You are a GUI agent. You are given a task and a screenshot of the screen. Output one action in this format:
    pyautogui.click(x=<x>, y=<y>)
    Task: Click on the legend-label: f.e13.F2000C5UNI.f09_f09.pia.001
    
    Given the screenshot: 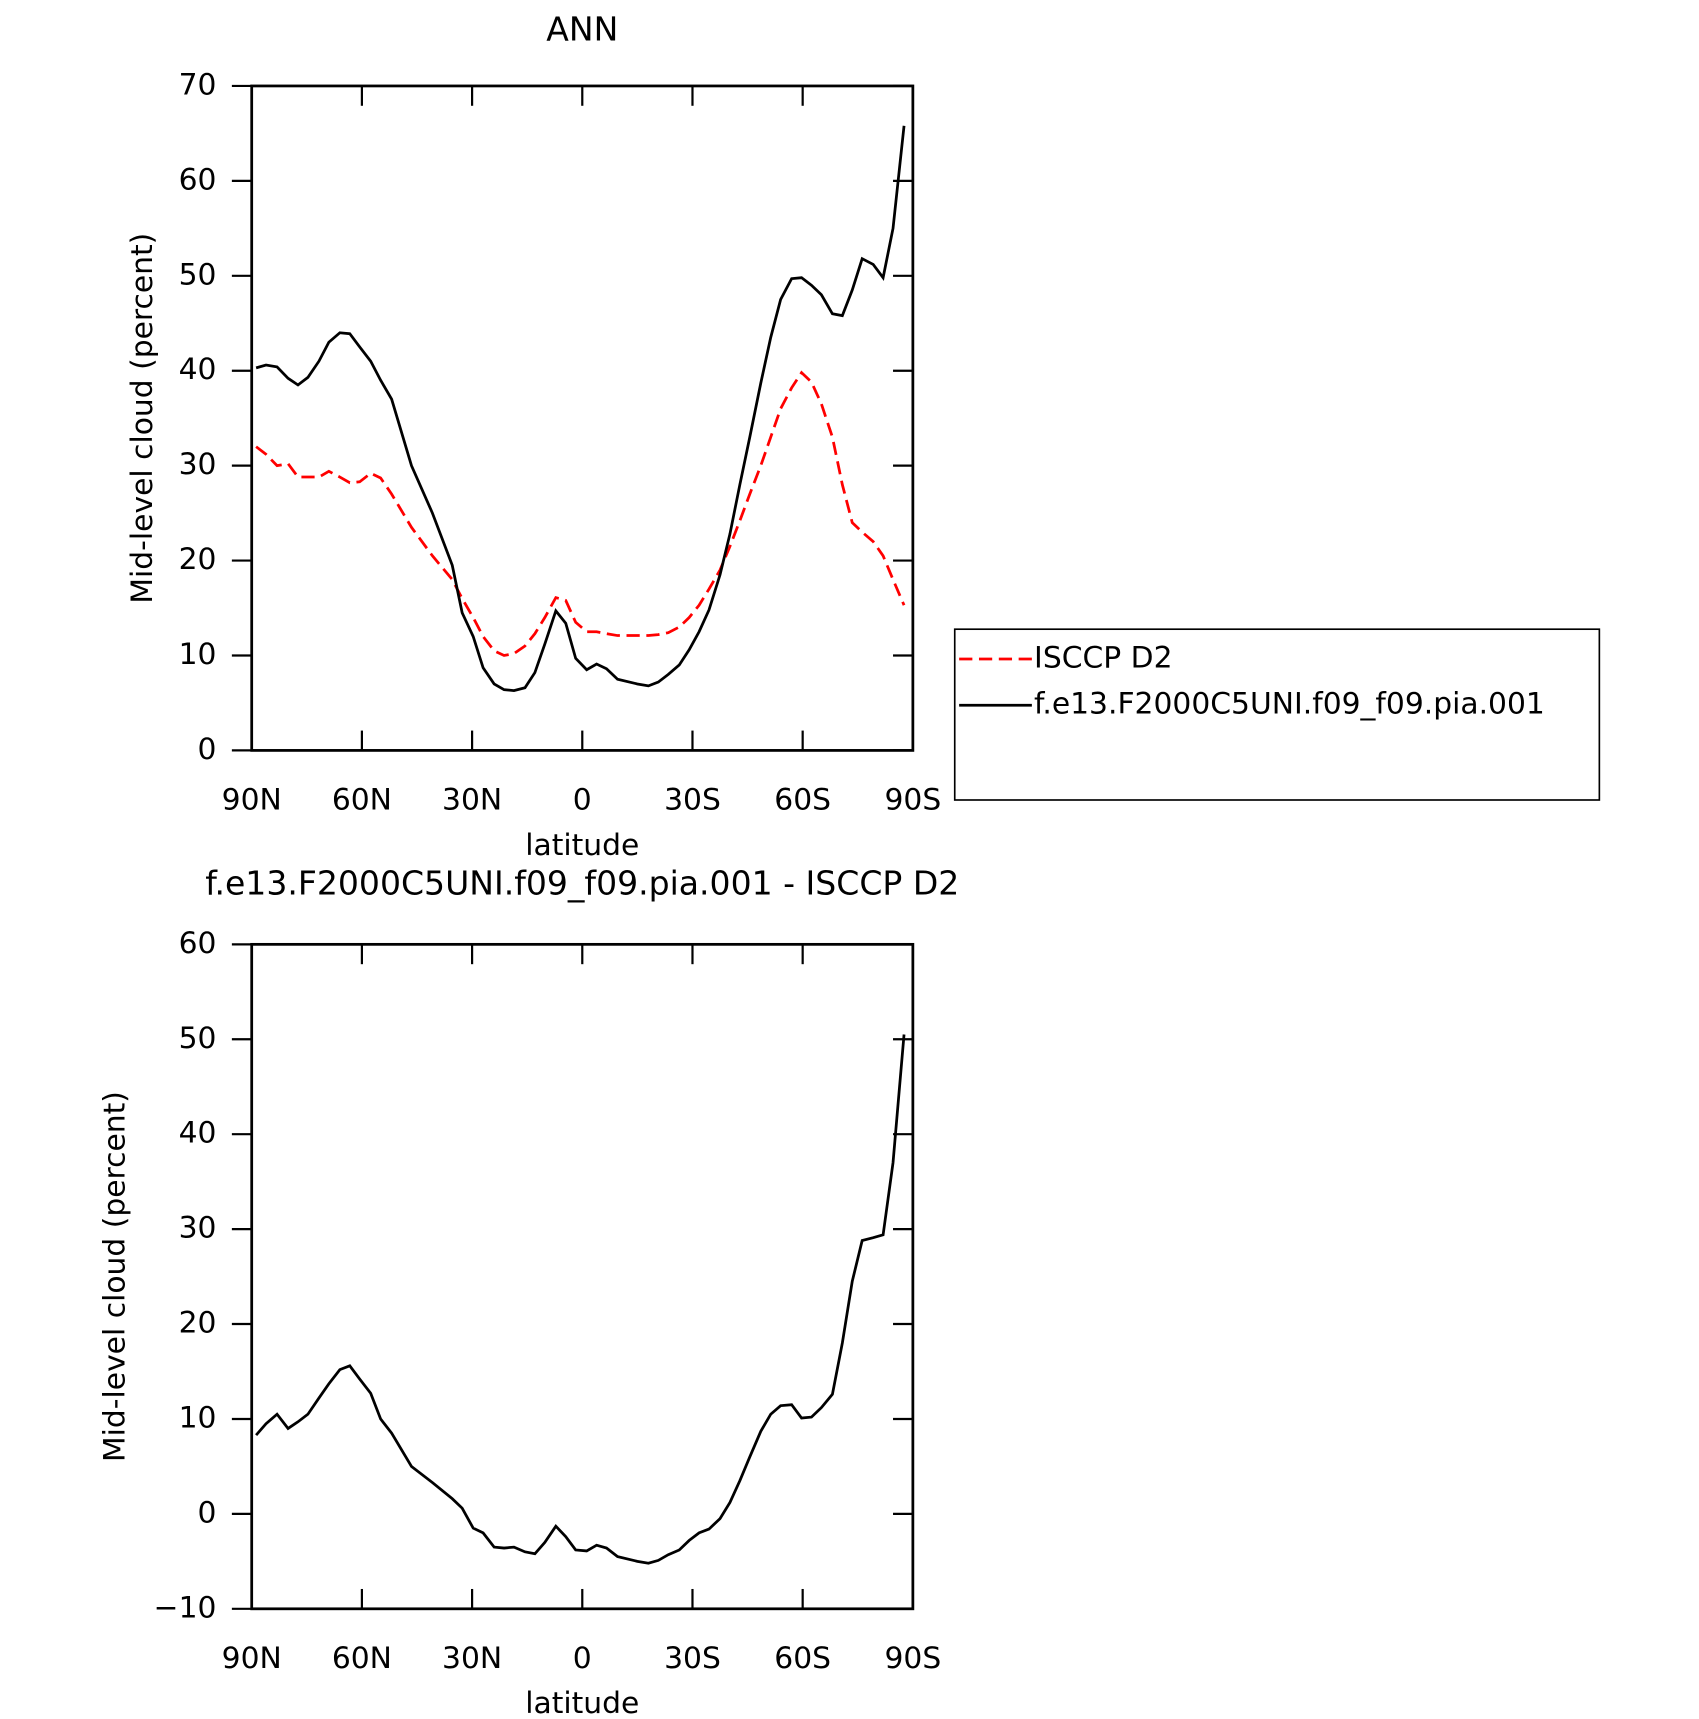 What is the action you would take?
    pyautogui.click(x=1289, y=704)
    